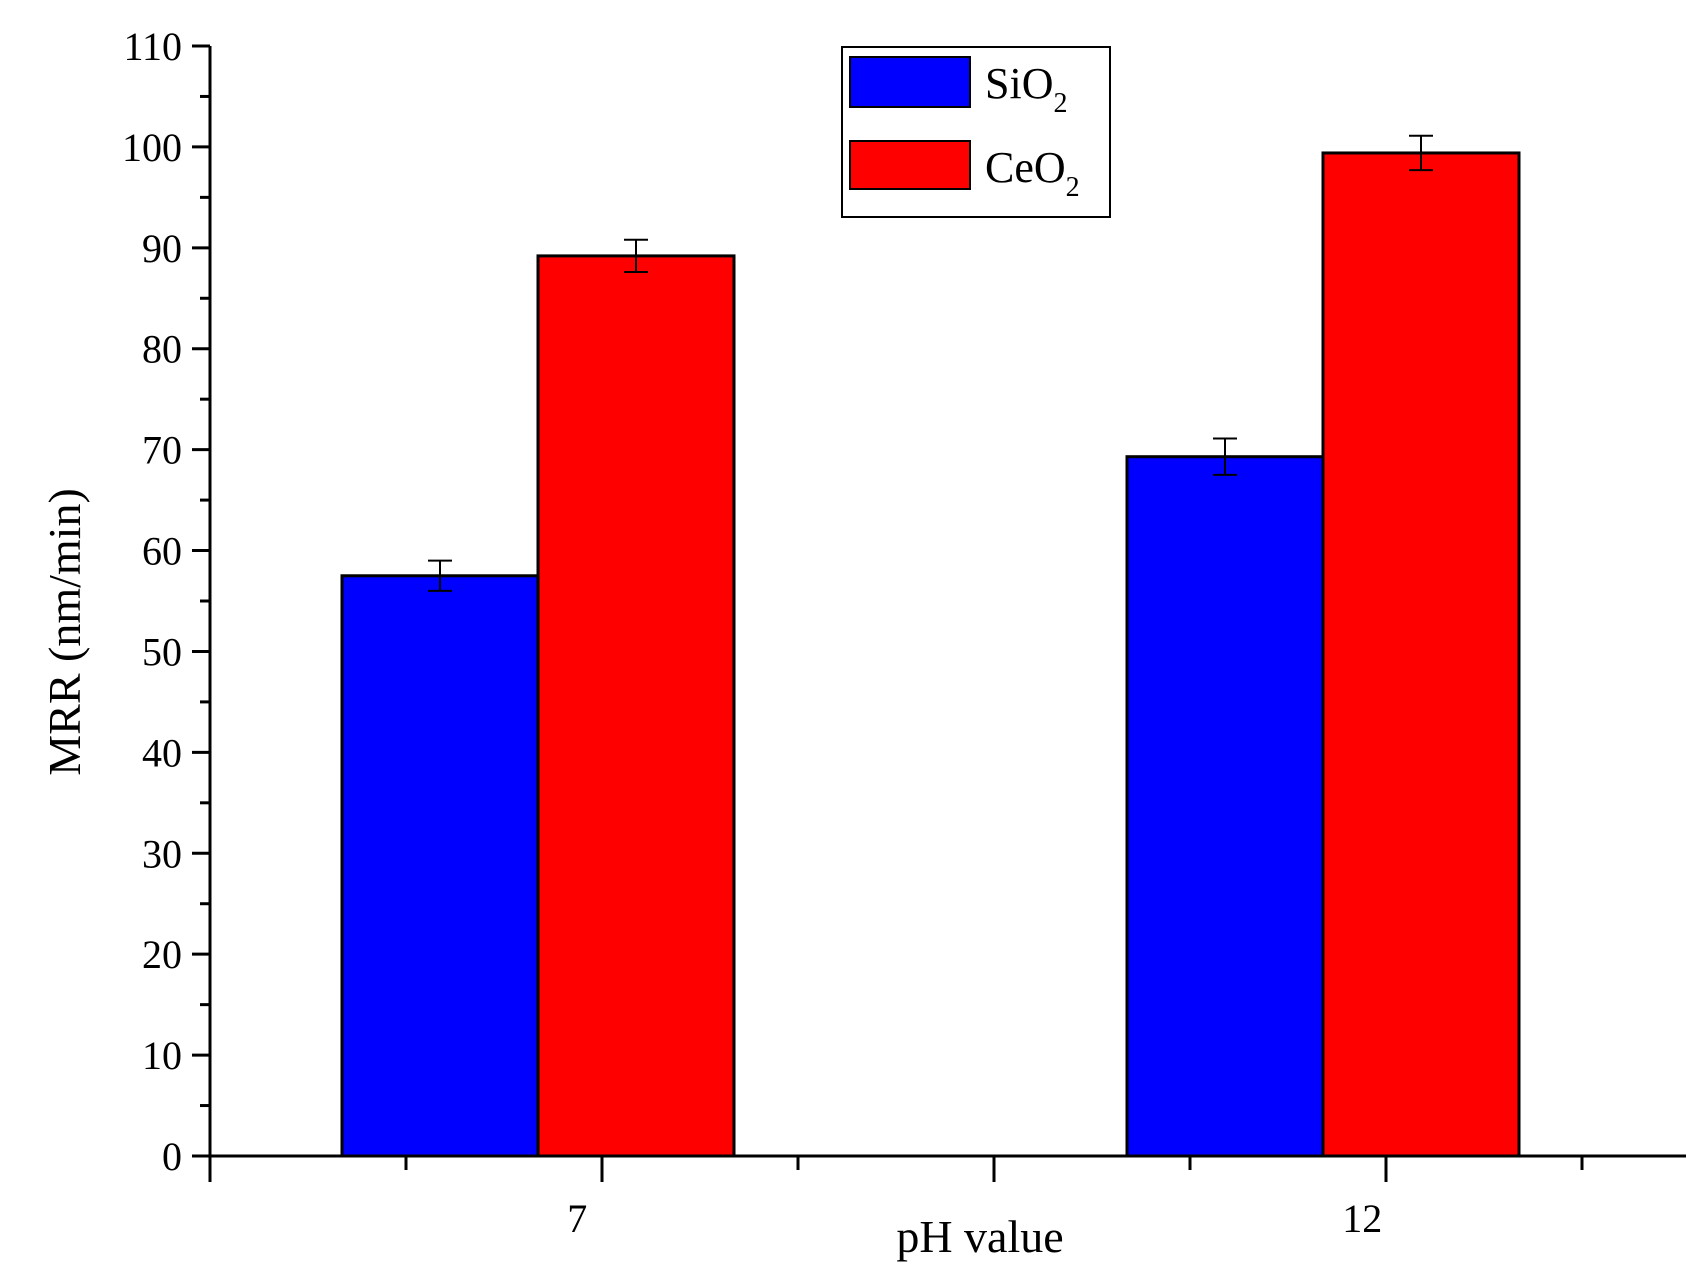  Describe the element at coordinates (162, 954) in the screenshot. I see `y-tick-label-20: 20` at that location.